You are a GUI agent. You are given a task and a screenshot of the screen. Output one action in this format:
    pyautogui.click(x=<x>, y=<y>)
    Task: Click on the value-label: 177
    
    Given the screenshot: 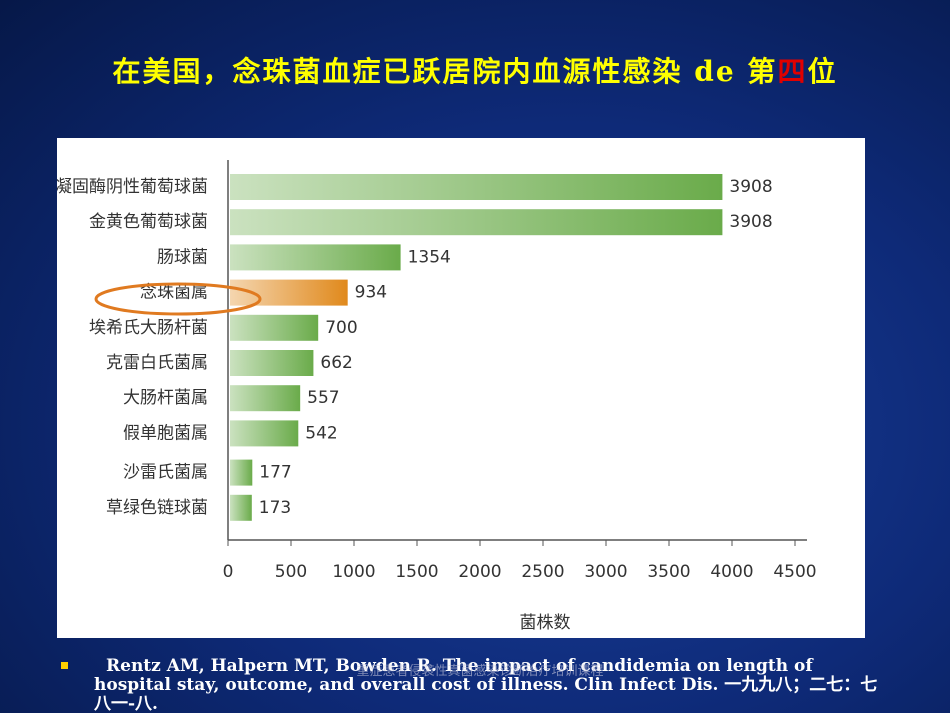 What is the action you would take?
    pyautogui.click(x=275, y=473)
    